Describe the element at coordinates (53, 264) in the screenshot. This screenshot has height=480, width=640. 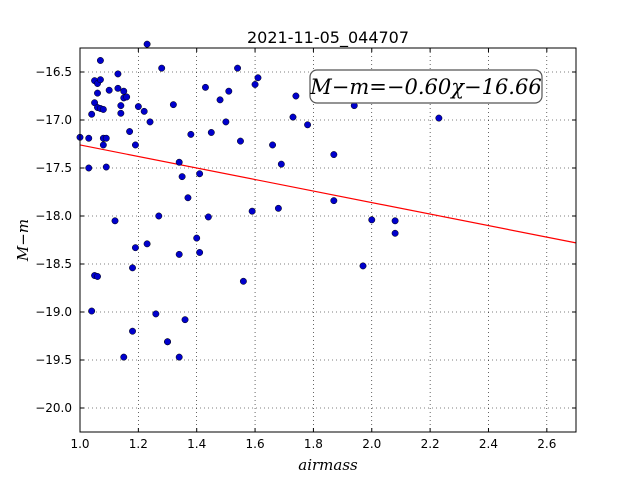
I see `y-tick-label: −18.5` at that location.